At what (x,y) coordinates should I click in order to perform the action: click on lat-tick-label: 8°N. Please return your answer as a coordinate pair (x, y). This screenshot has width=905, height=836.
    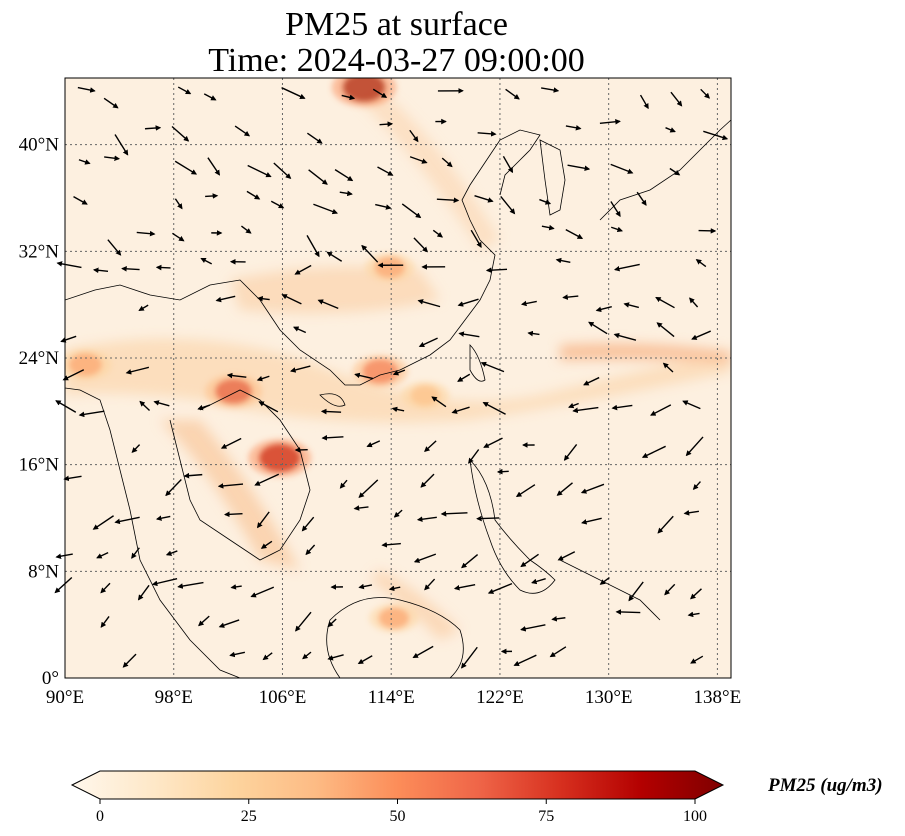
    Looking at the image, I should click on (43, 571).